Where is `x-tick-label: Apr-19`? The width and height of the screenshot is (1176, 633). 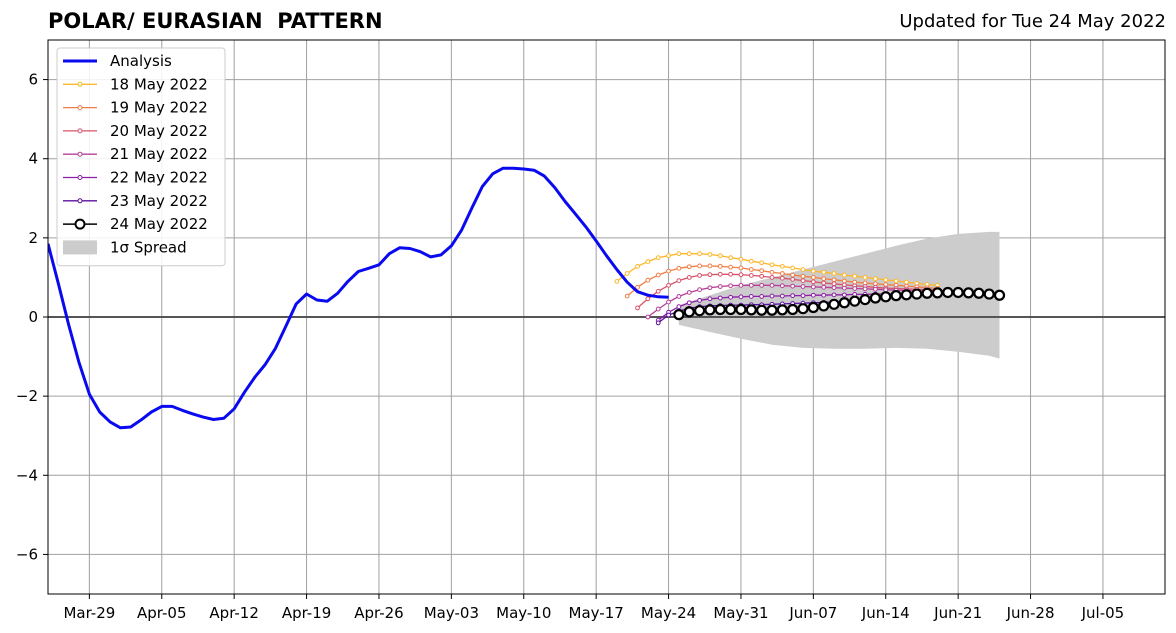
x-tick-label: Apr-19 is located at coordinates (307, 613).